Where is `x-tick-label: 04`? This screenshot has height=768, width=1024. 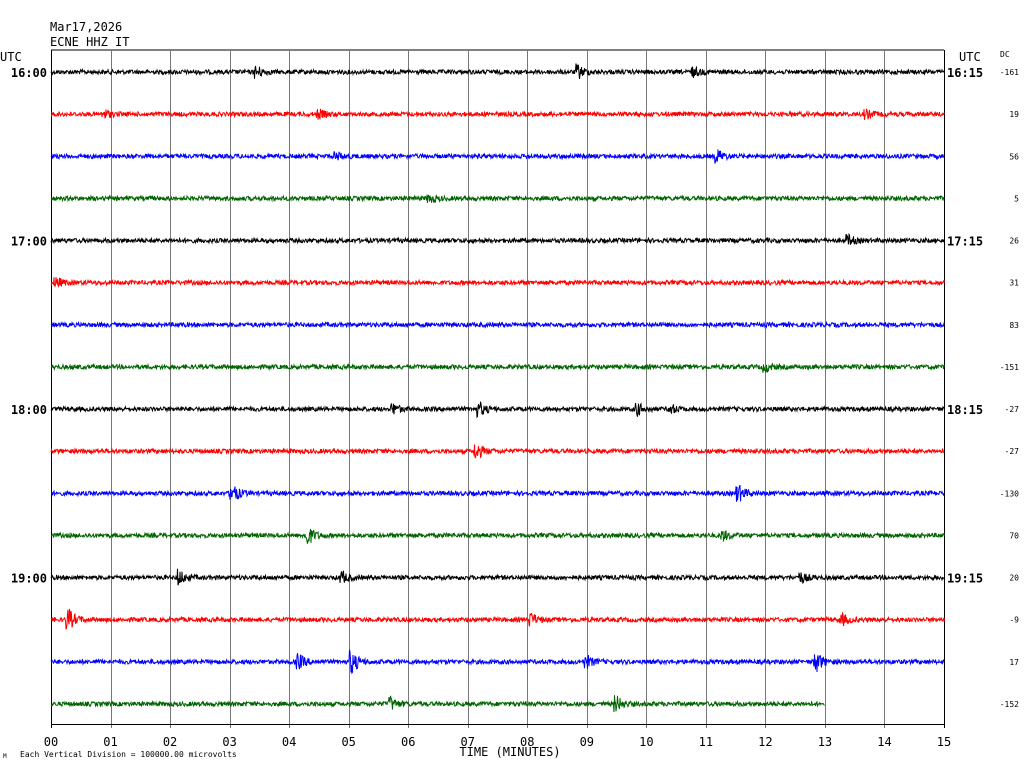 x-tick-label: 04 is located at coordinates (289, 742).